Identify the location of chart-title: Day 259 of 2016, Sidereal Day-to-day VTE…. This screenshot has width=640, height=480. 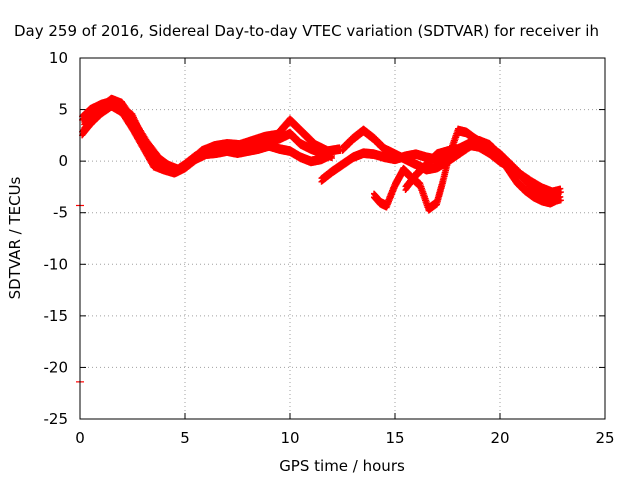
(306, 31).